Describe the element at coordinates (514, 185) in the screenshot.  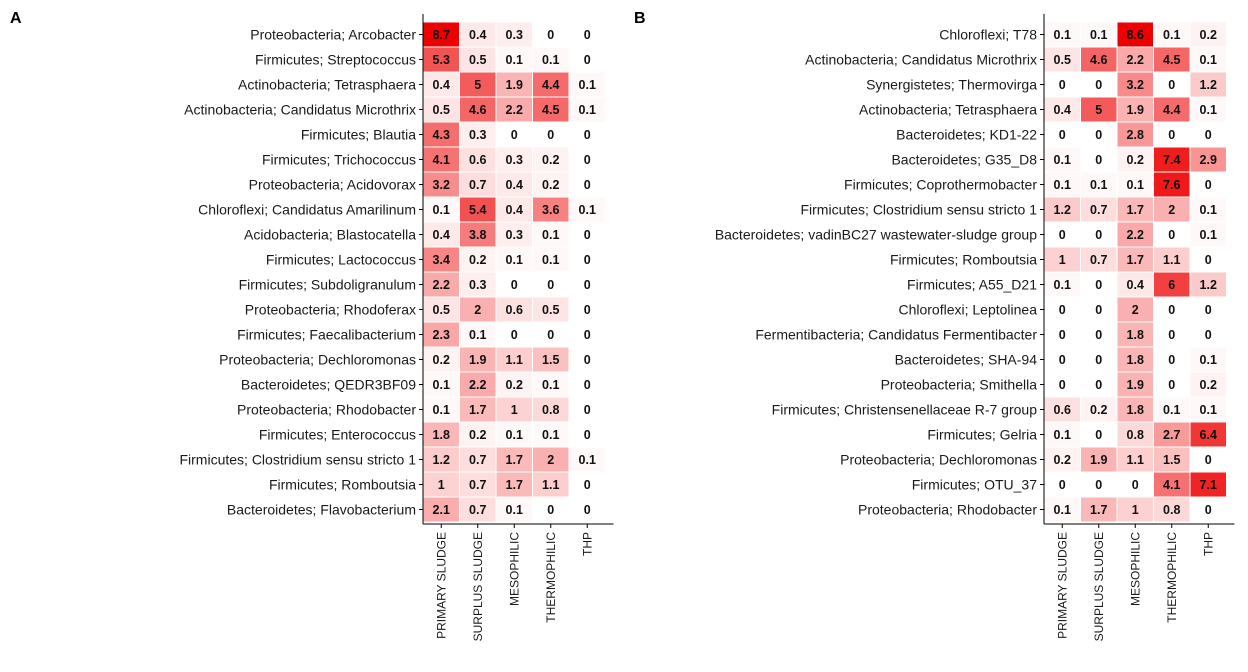
I see `cell-value-label: 0.4` at that location.